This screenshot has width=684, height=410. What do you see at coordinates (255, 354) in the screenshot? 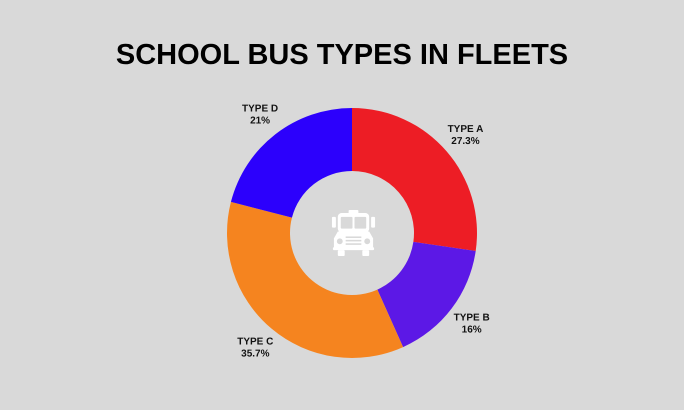
I see `data-label: 35.7%` at bounding box center [255, 354].